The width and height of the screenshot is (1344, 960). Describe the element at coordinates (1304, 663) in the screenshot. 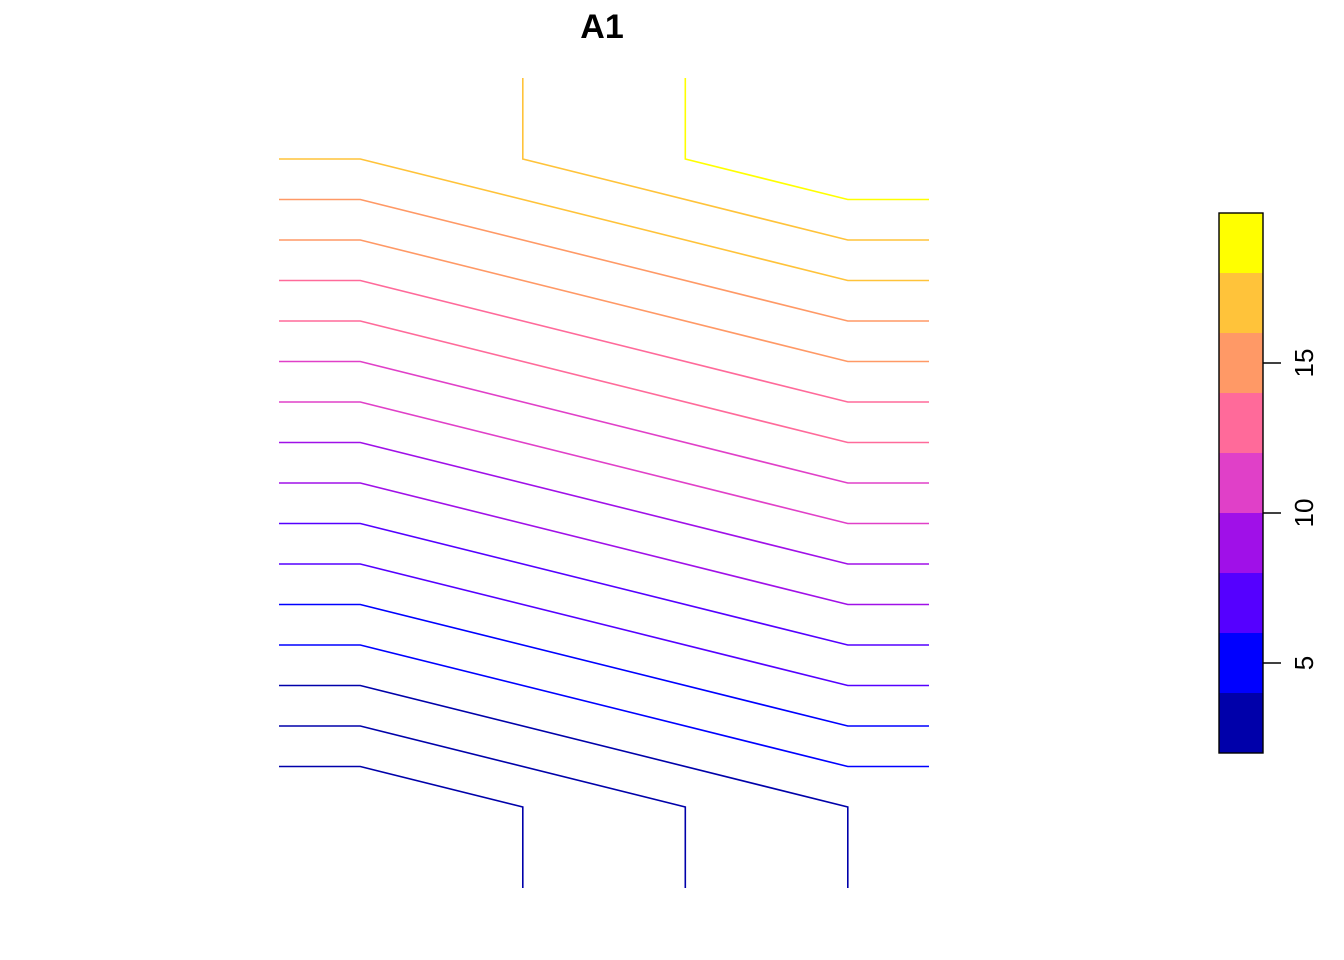

I see `legend-tick-label-5: 5` at that location.